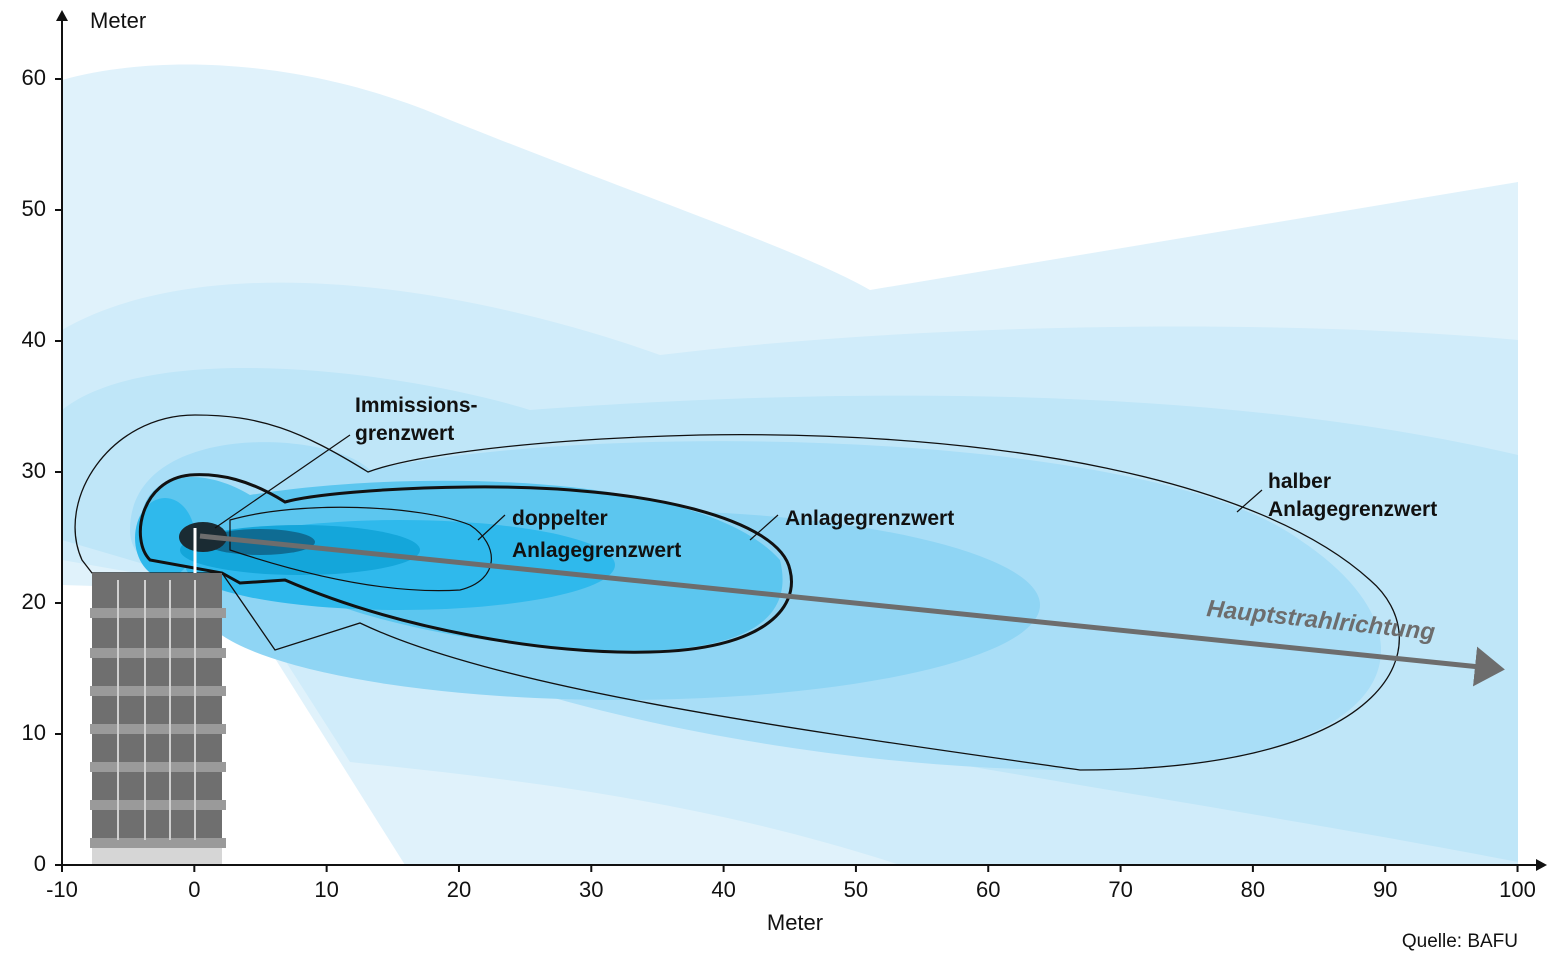 The height and width of the screenshot is (953, 1547). Describe the element at coordinates (1299, 481) in the screenshot. I see `annotation: halber` at that location.